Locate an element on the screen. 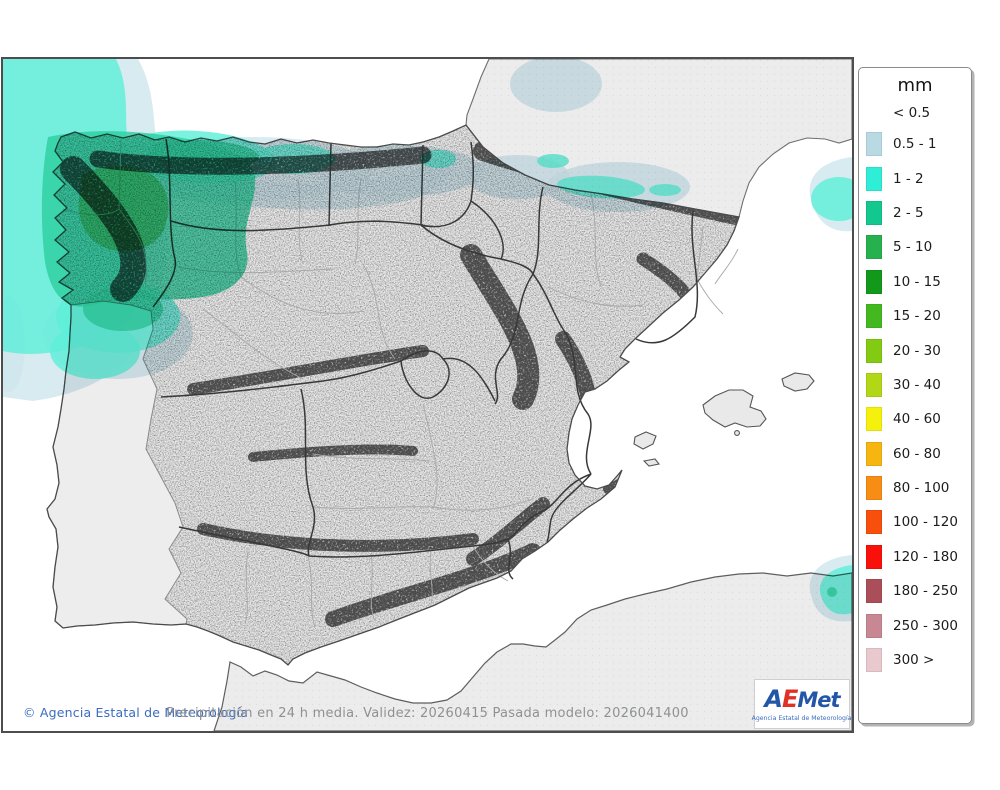 The height and width of the screenshot is (790, 1000). legend-range-label: 20 - 30 is located at coordinates (917, 350).